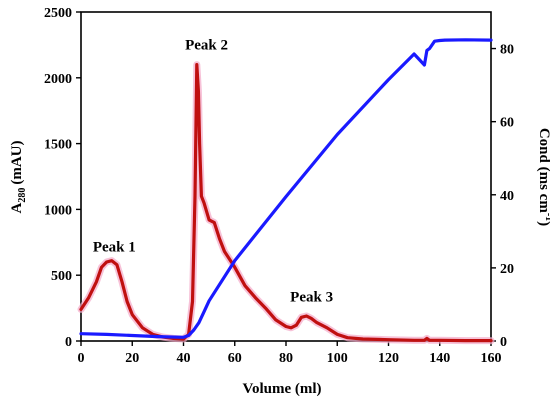 The height and width of the screenshot is (402, 550). I want to click on x-tick-label: 80, so click(286, 358).